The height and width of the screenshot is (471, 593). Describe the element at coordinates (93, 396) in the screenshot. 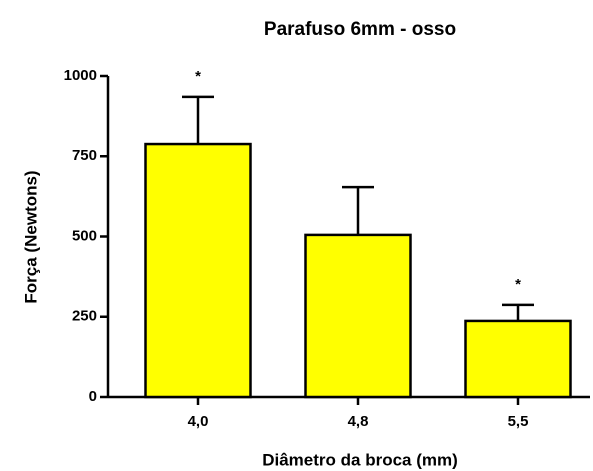

I see `y-tick-label: 0` at that location.